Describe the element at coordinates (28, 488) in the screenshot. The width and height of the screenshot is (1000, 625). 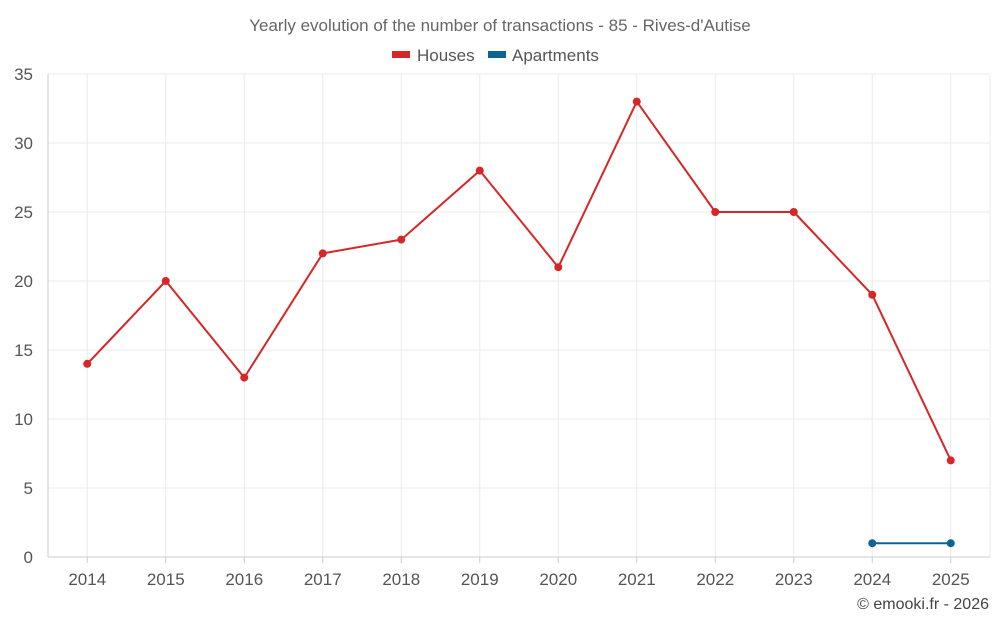
I see `y-tick-label: 5` at that location.